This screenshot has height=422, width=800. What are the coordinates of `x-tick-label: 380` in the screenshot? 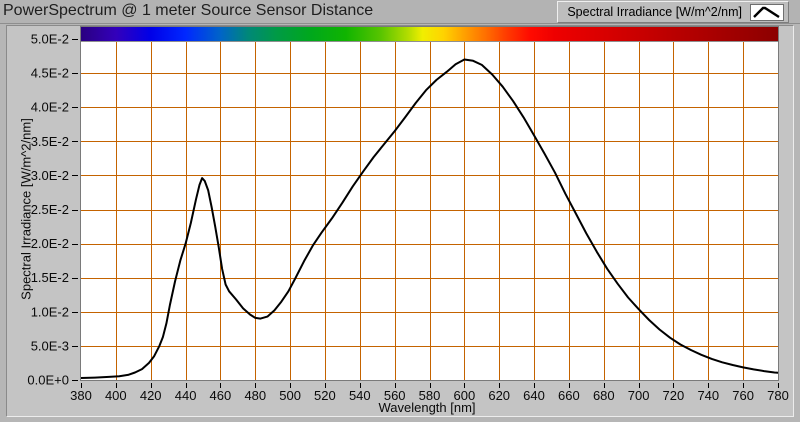 It's located at (81, 395).